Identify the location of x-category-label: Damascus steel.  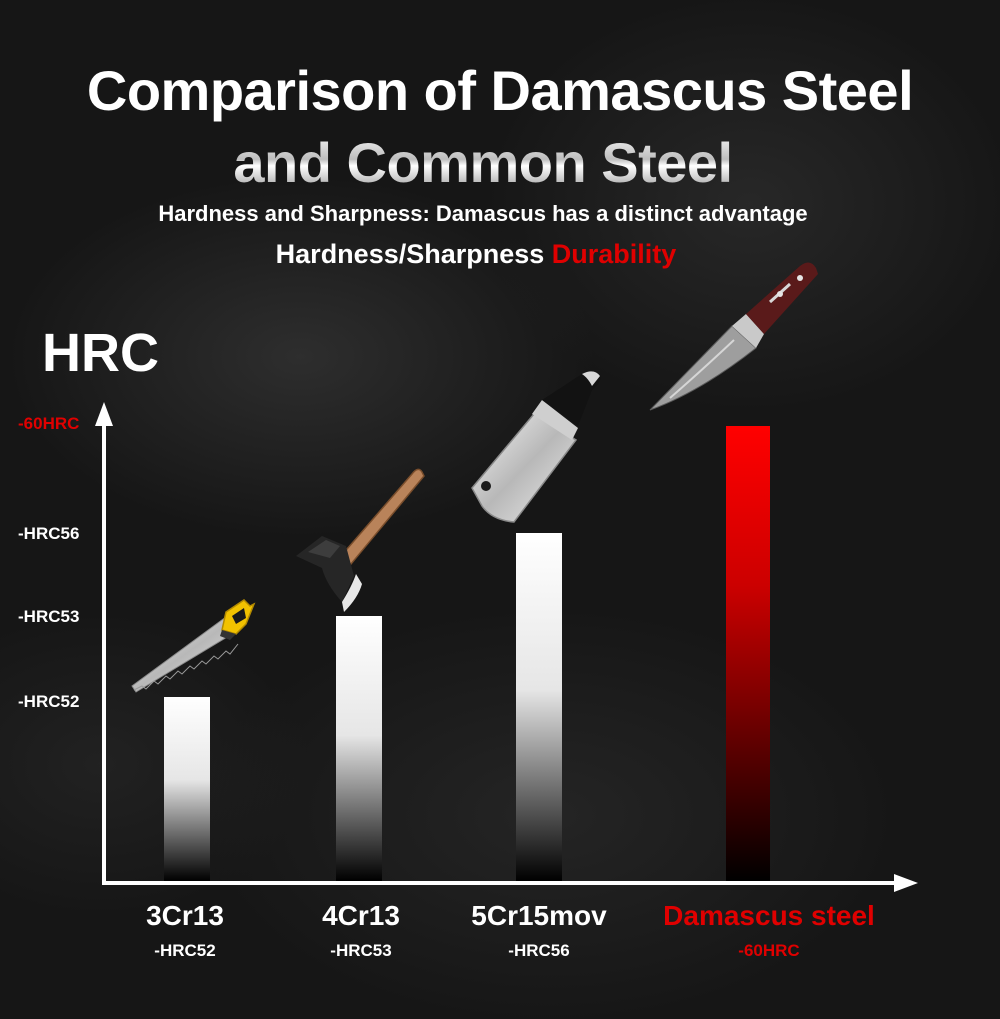
(769, 915).